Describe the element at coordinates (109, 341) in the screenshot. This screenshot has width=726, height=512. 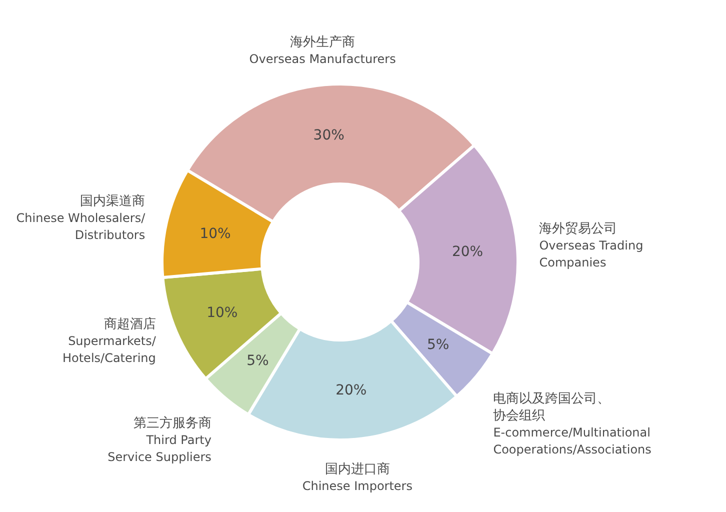
I see `slice-label: 商超酒店 Supermarkets/ Hotels/Catering` at that location.